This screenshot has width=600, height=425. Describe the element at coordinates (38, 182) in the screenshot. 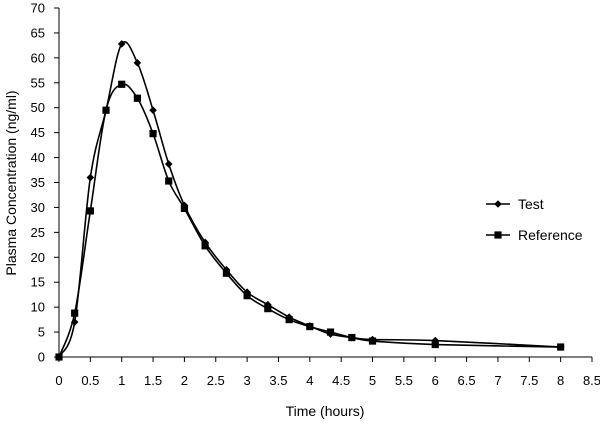

I see `y-tick-label: 35` at that location.